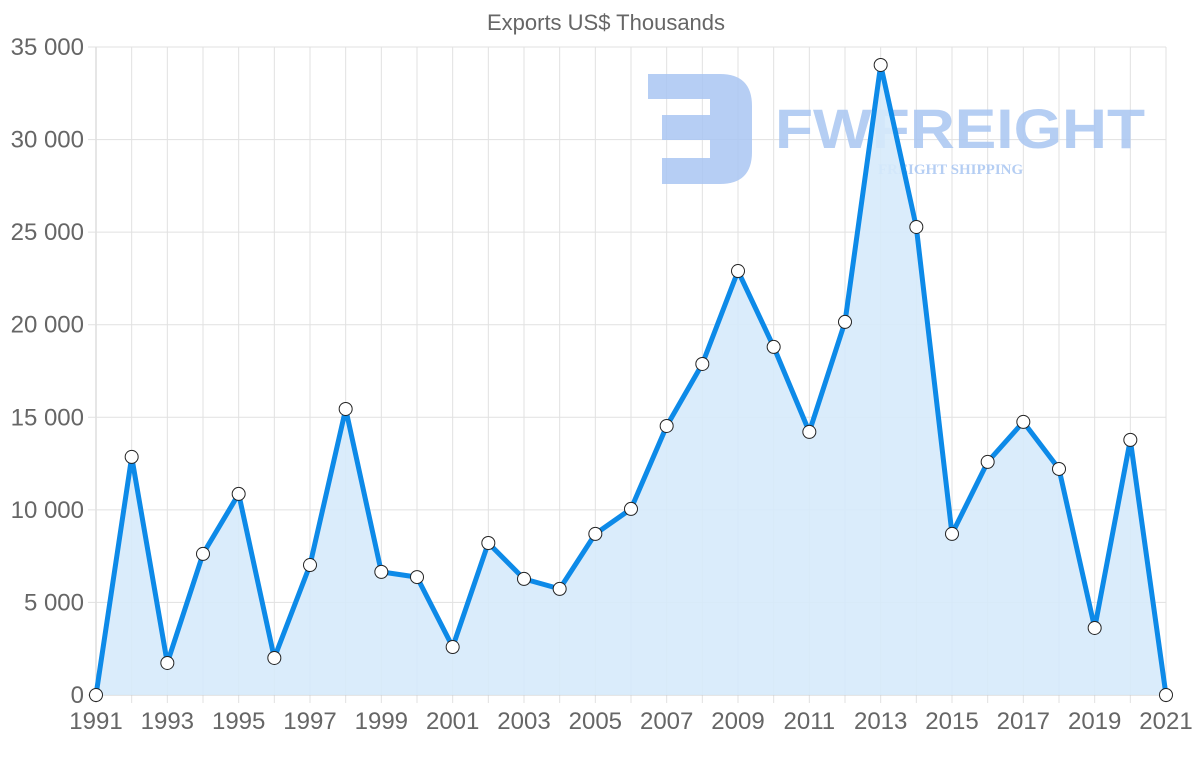 The image size is (1200, 763). Describe the element at coordinates (700, 129) in the screenshot. I see `fw-logo-icon` at that location.